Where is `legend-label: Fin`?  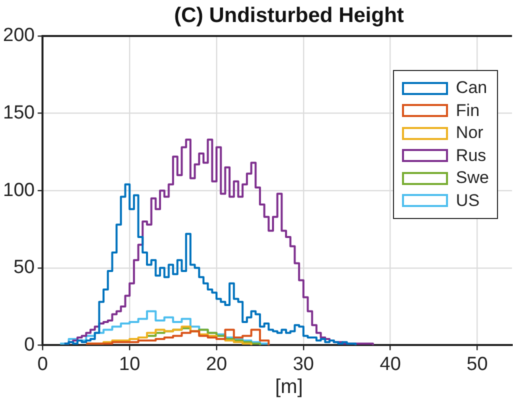 legend-label: Fin is located at coordinates (468, 110).